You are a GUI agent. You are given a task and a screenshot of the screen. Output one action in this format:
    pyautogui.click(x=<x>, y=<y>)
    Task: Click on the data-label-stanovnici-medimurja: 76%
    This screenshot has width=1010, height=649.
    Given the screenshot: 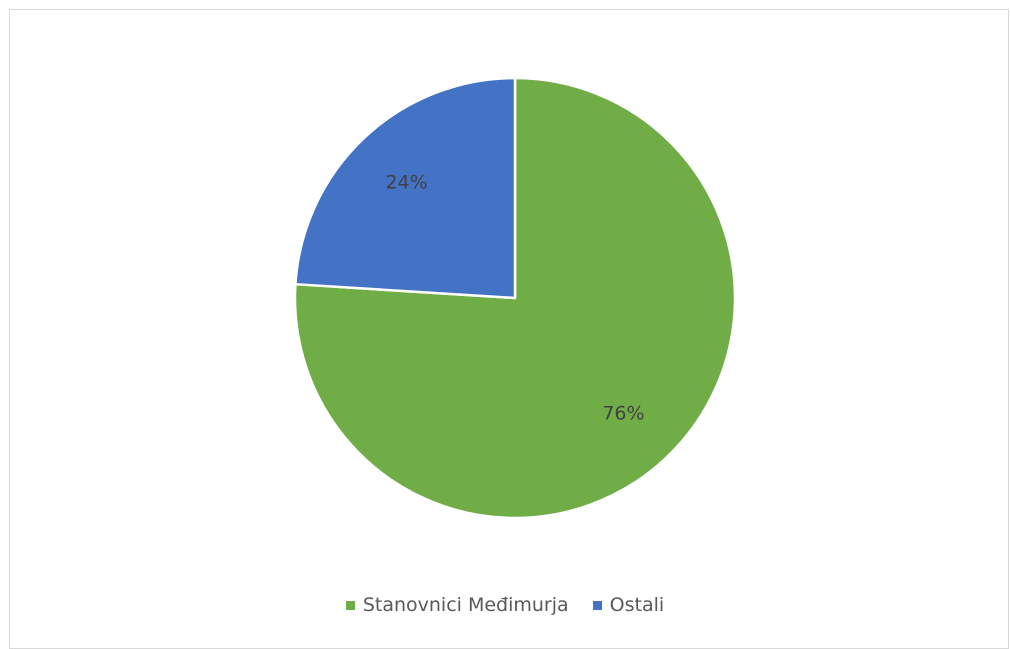 What is the action you would take?
    pyautogui.click(x=623, y=413)
    